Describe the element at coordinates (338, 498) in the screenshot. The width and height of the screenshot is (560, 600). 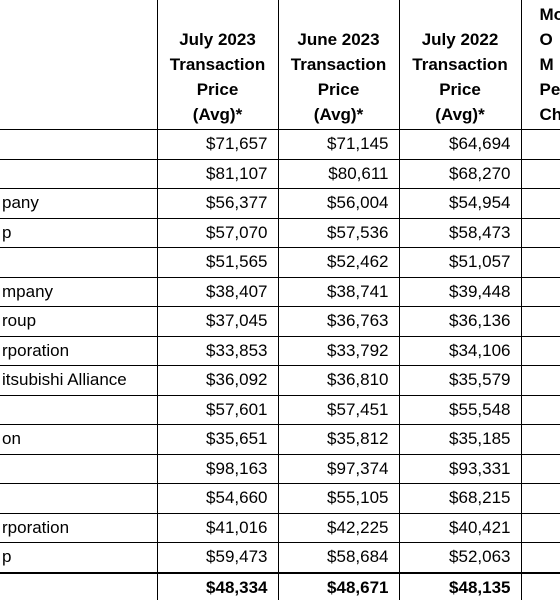
I see `price-cell: $55,105` at that location.